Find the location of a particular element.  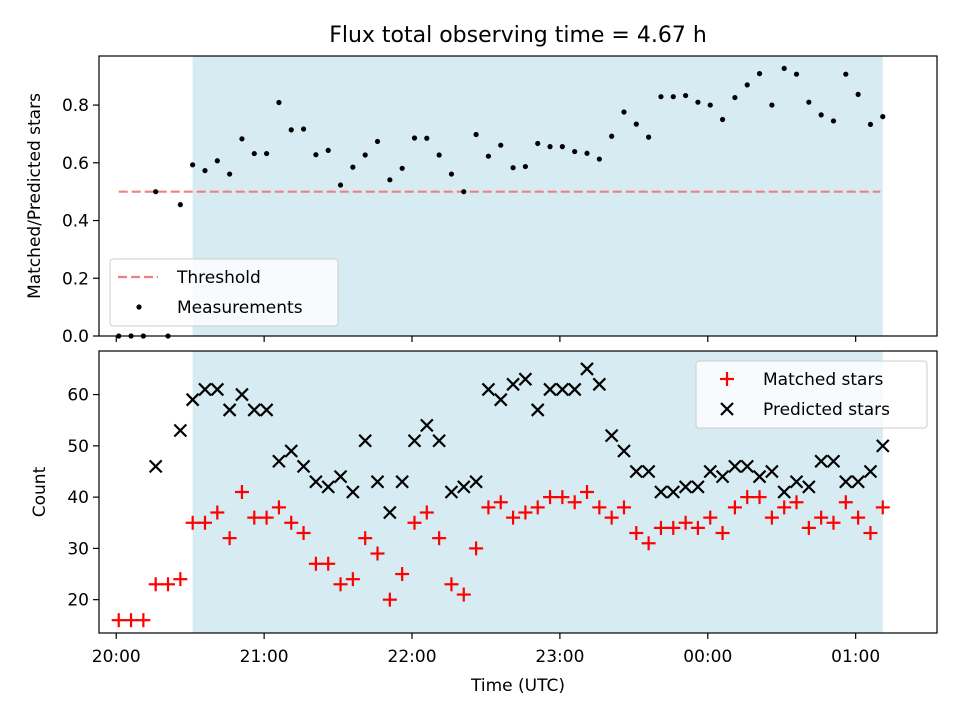

legend-top: Threshold Measurements is located at coordinates (224, 292).